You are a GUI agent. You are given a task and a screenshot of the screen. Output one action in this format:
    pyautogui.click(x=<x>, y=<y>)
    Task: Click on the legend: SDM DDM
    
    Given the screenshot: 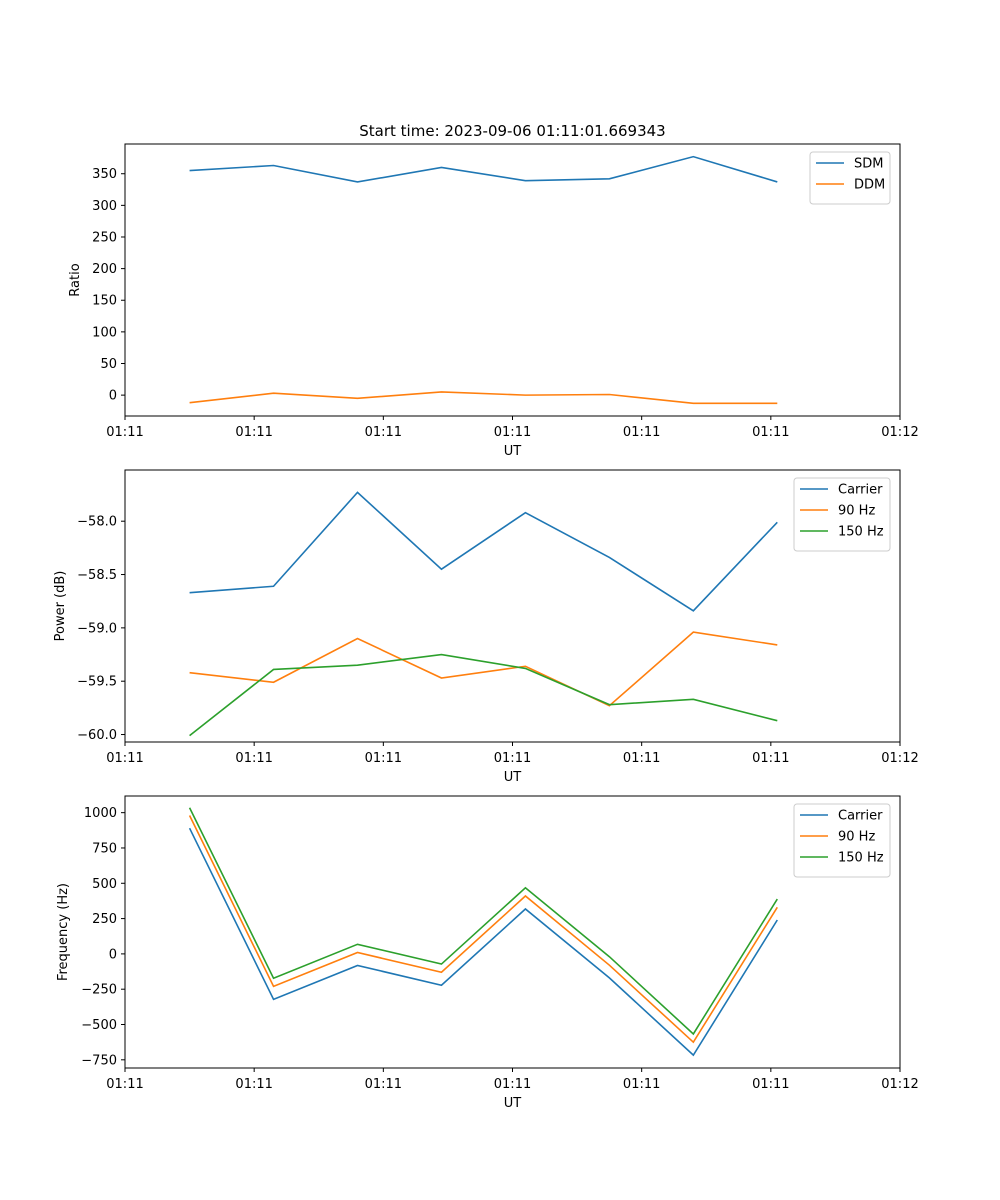 What is the action you would take?
    pyautogui.click(x=850, y=178)
    